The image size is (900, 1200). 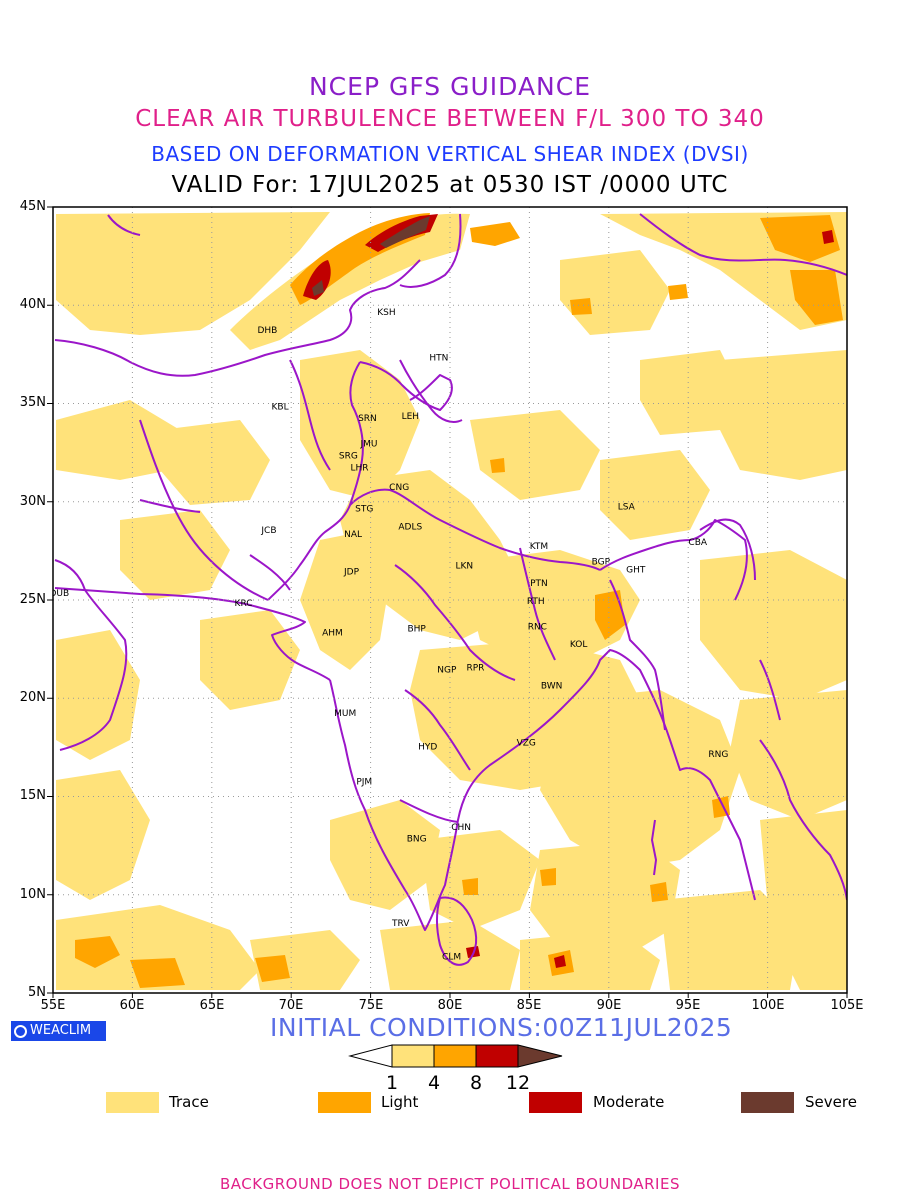 I want to click on station-label-rng: RNG, so click(x=718, y=755).